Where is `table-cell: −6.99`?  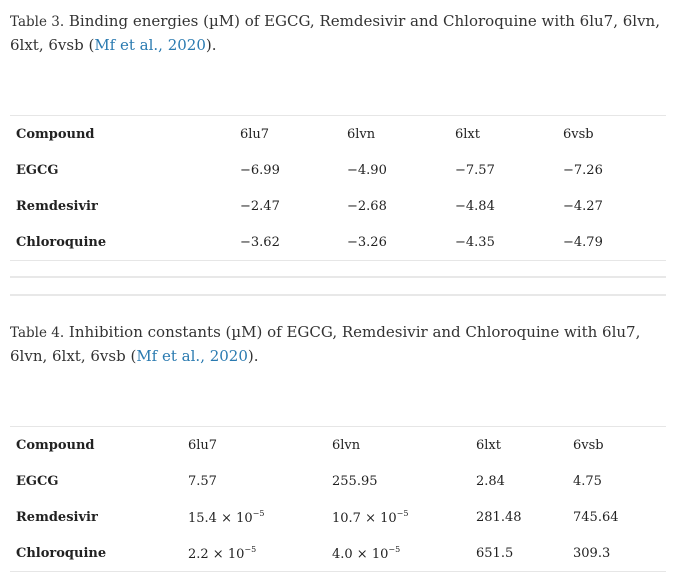 table-cell: −6.99 is located at coordinates (260, 170).